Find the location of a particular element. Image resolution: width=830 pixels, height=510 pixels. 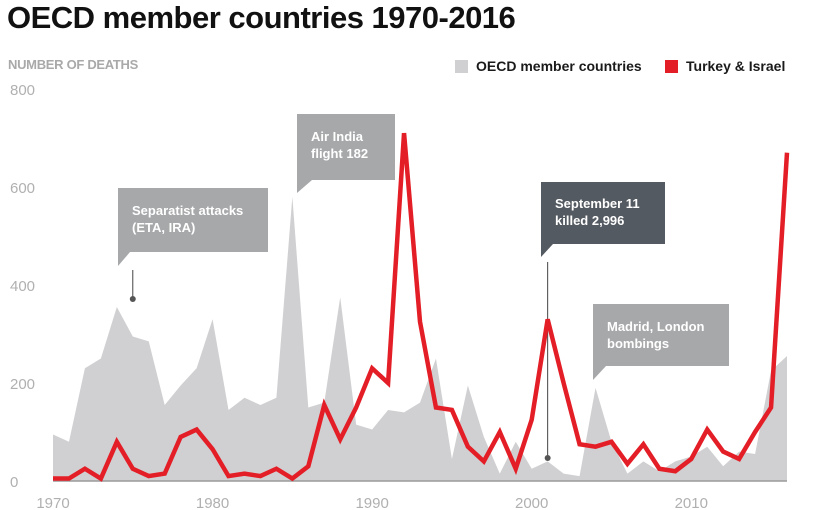

y-tick-label: 0 is located at coordinates (14, 482).